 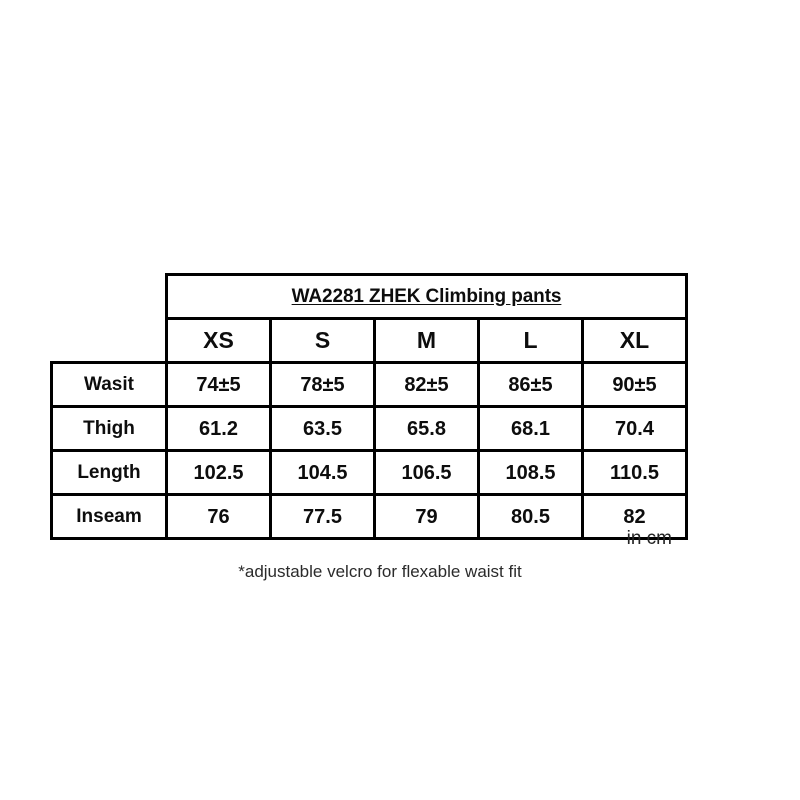 I want to click on table-row-size-headers: XS S M L XL, so click(x=370, y=340).